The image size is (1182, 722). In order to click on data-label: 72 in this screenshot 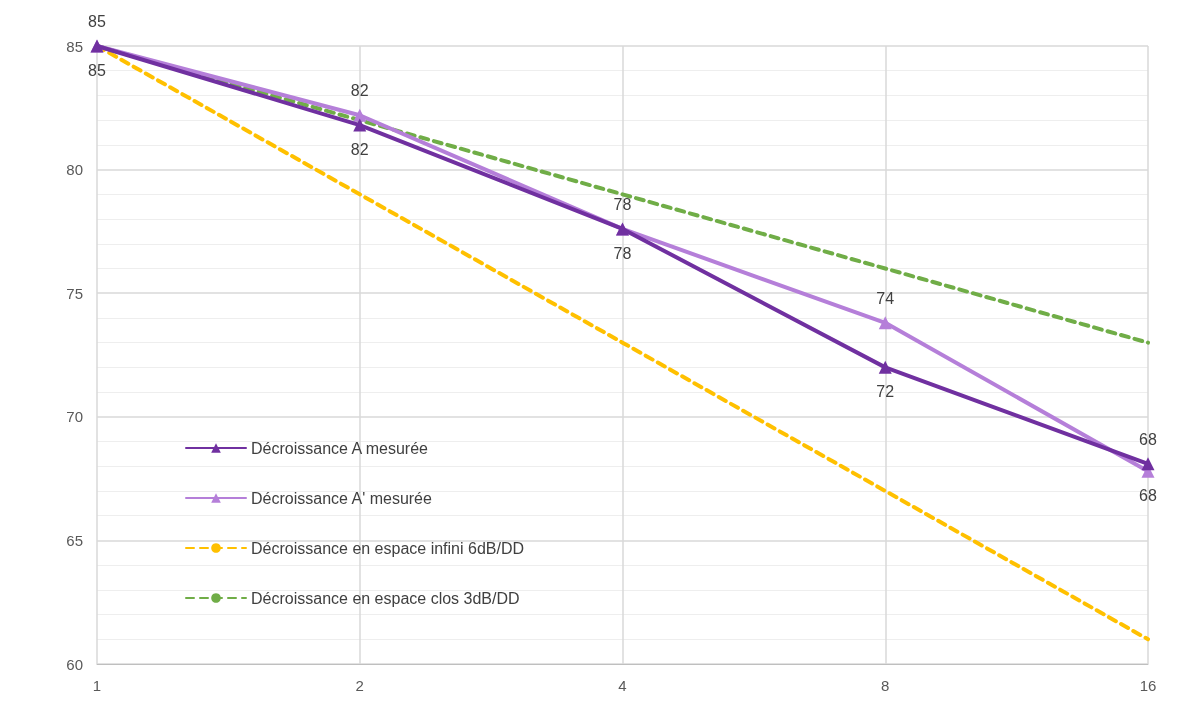, I will do `click(885, 392)`.